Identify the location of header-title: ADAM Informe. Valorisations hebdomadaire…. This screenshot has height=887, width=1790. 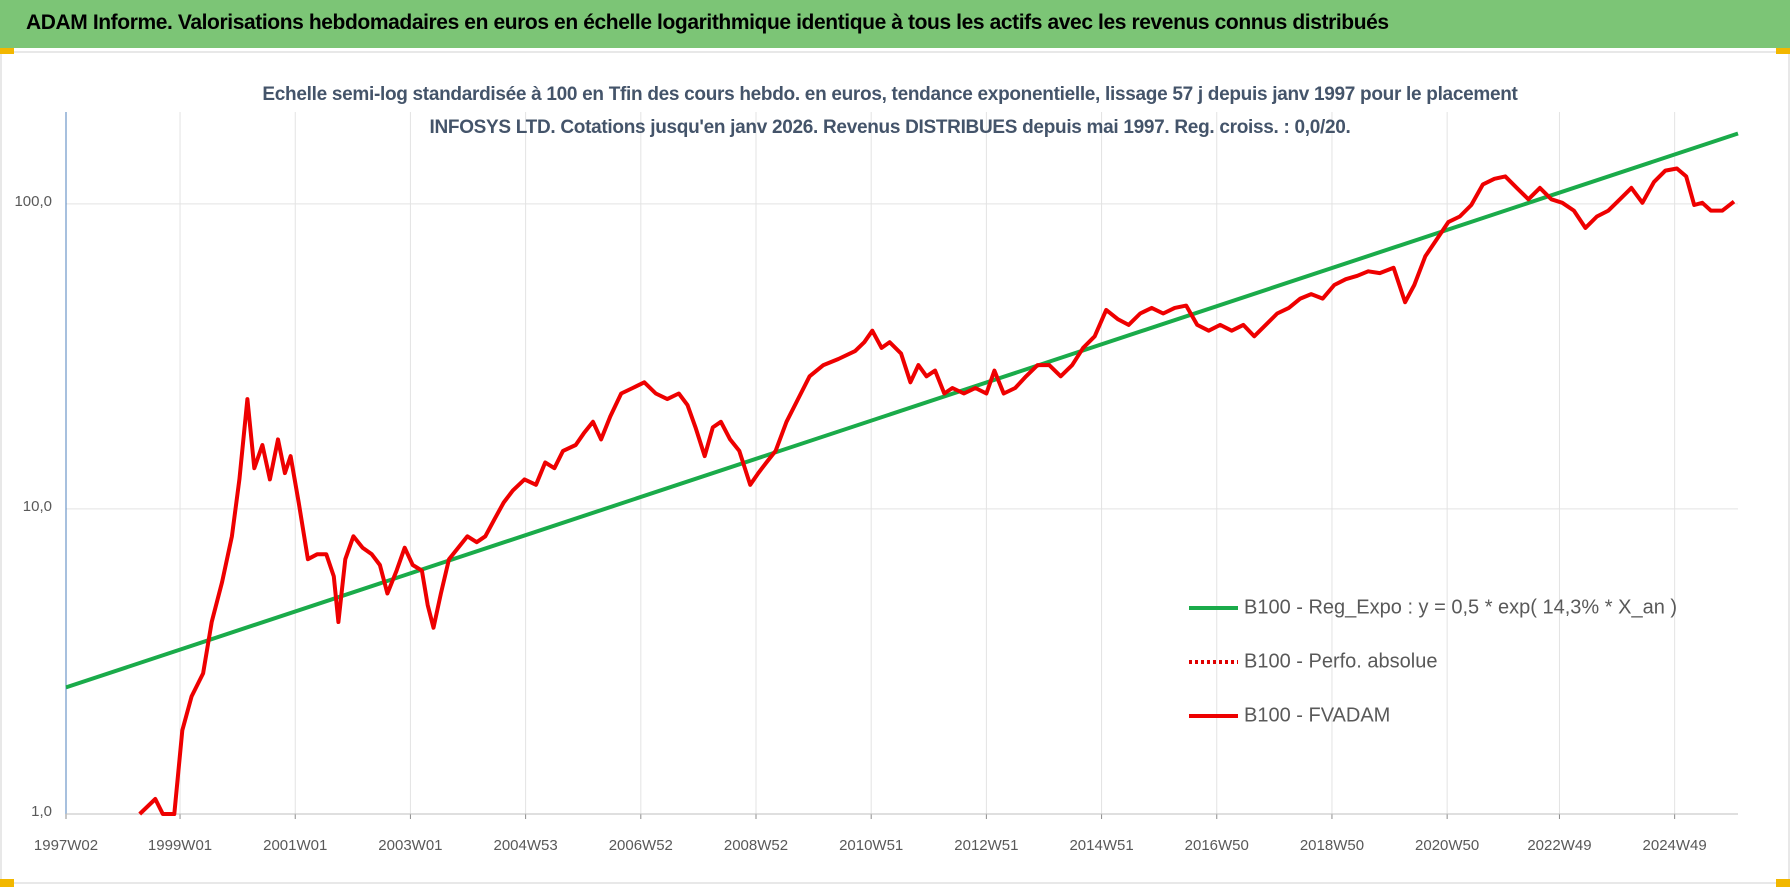
(707, 22).